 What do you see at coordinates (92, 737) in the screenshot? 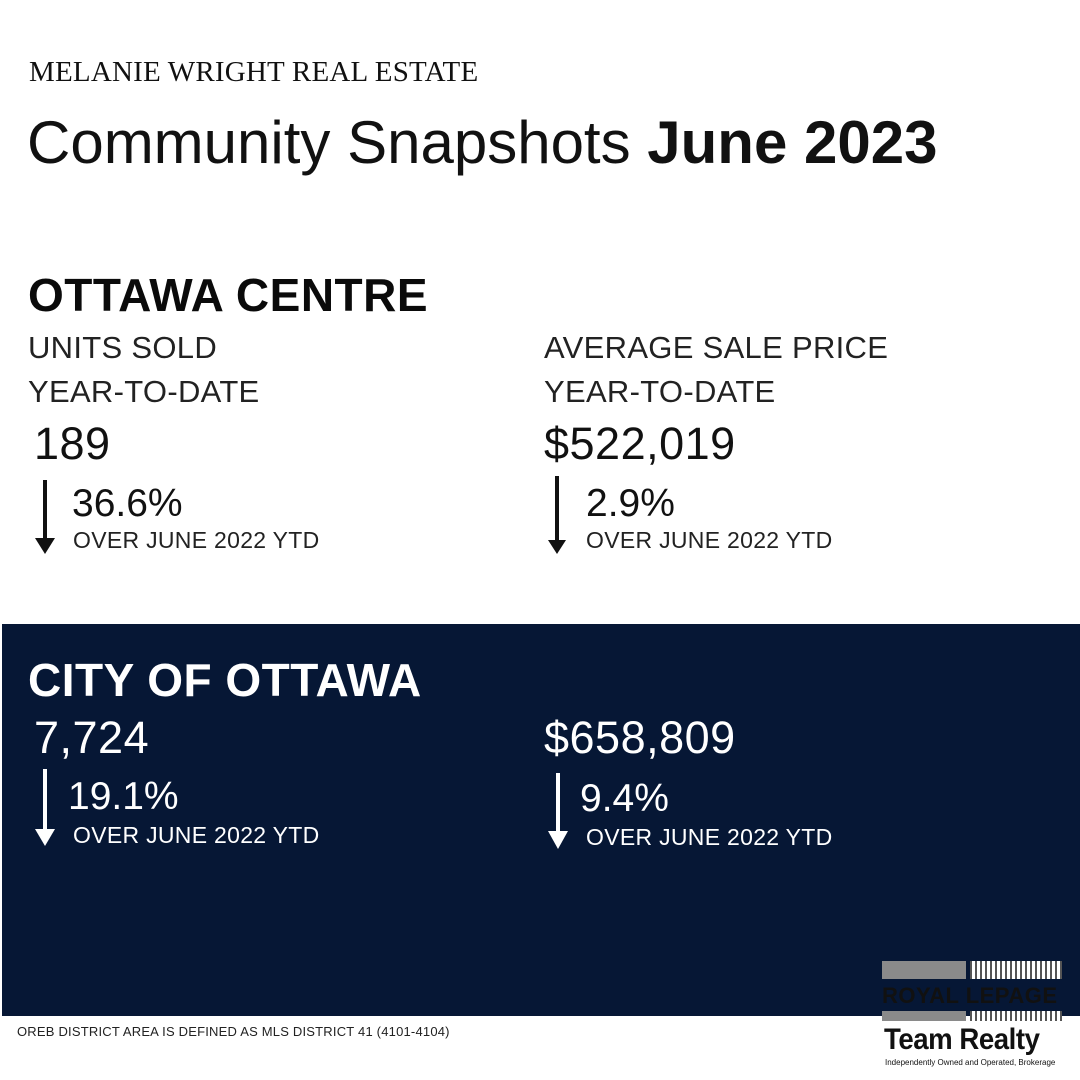
I see `city-units-value: 7,724` at bounding box center [92, 737].